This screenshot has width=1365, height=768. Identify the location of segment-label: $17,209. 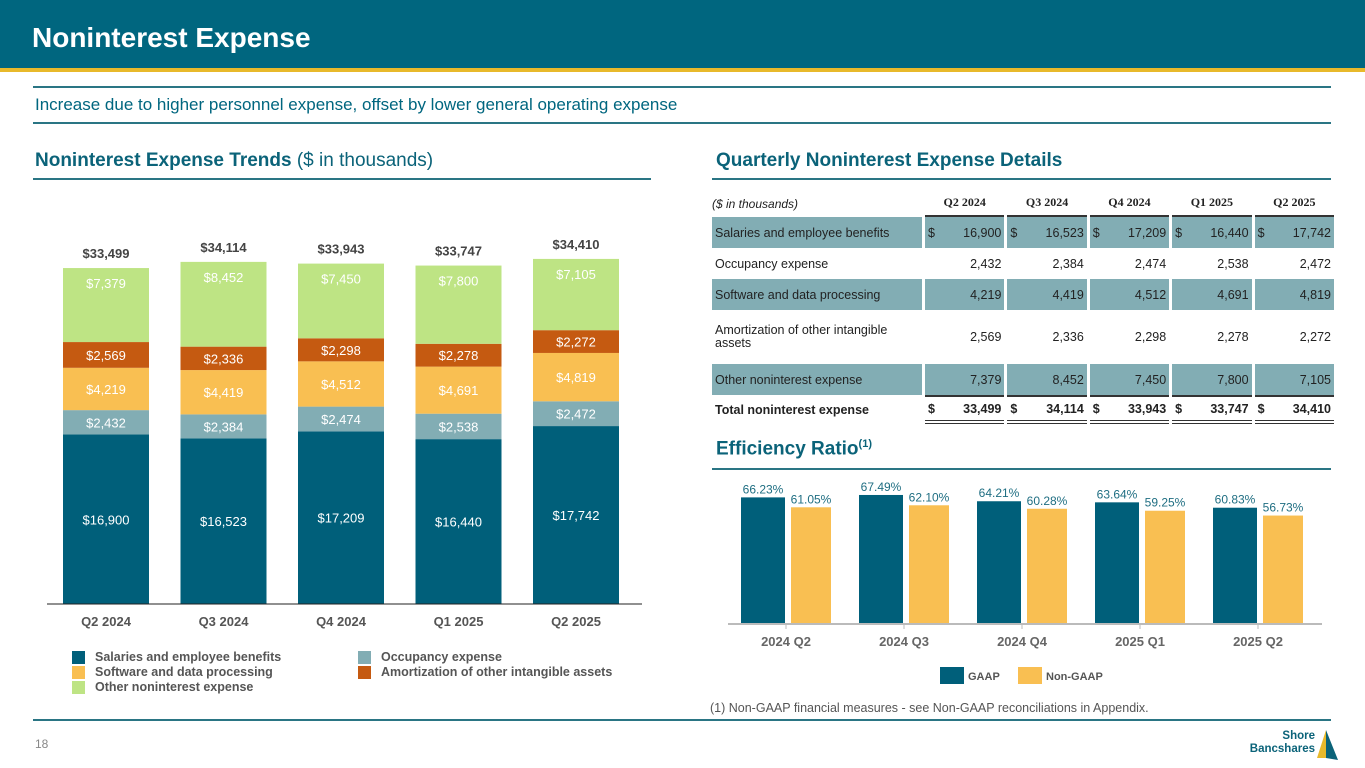
(341, 518).